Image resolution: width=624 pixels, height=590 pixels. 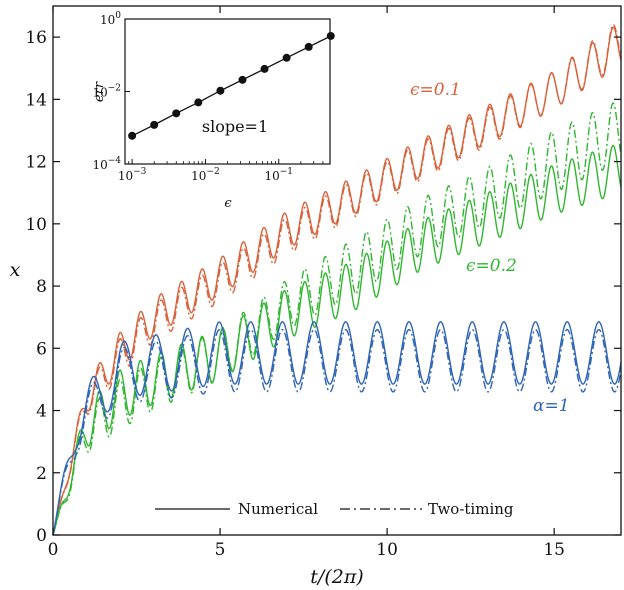 What do you see at coordinates (106, 164) in the screenshot?
I see `inset-y-tick-label: 10⁻⁴` at bounding box center [106, 164].